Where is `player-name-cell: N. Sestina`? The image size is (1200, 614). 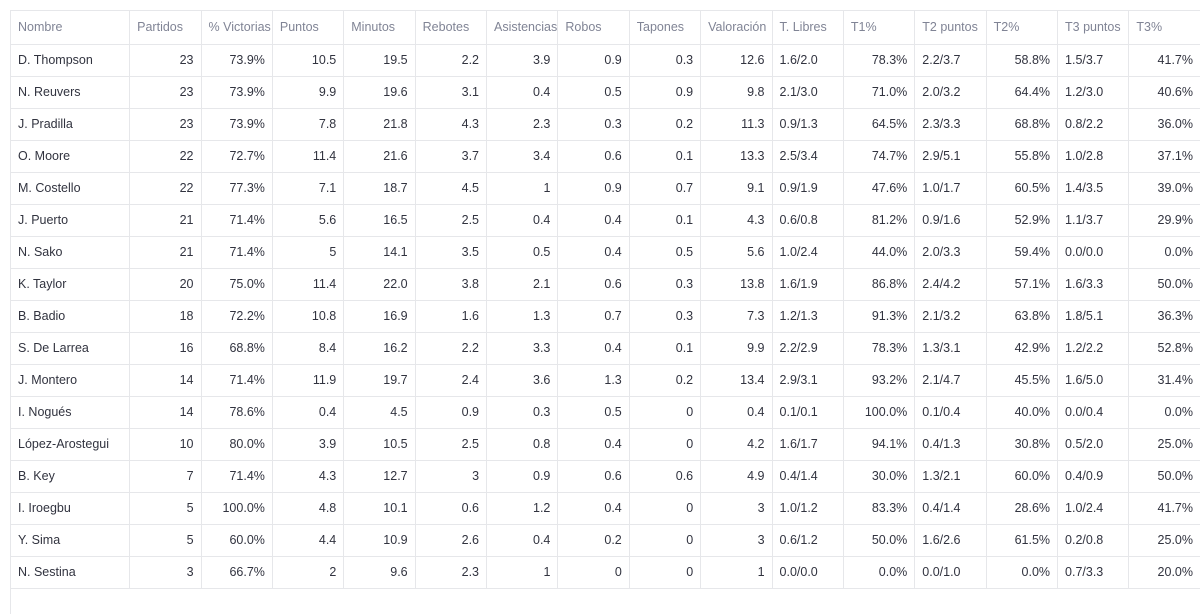
player-name-cell: N. Sestina is located at coordinates (71, 572).